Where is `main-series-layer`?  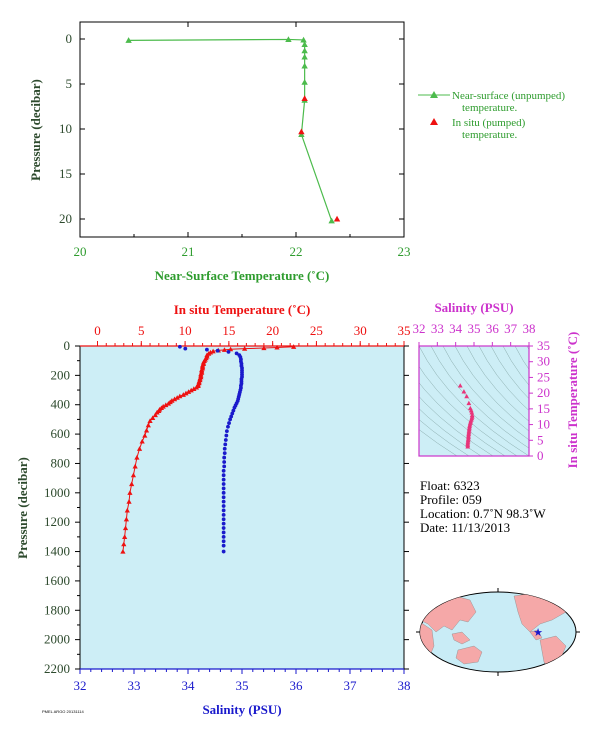 main-series-layer is located at coordinates (208, 449).